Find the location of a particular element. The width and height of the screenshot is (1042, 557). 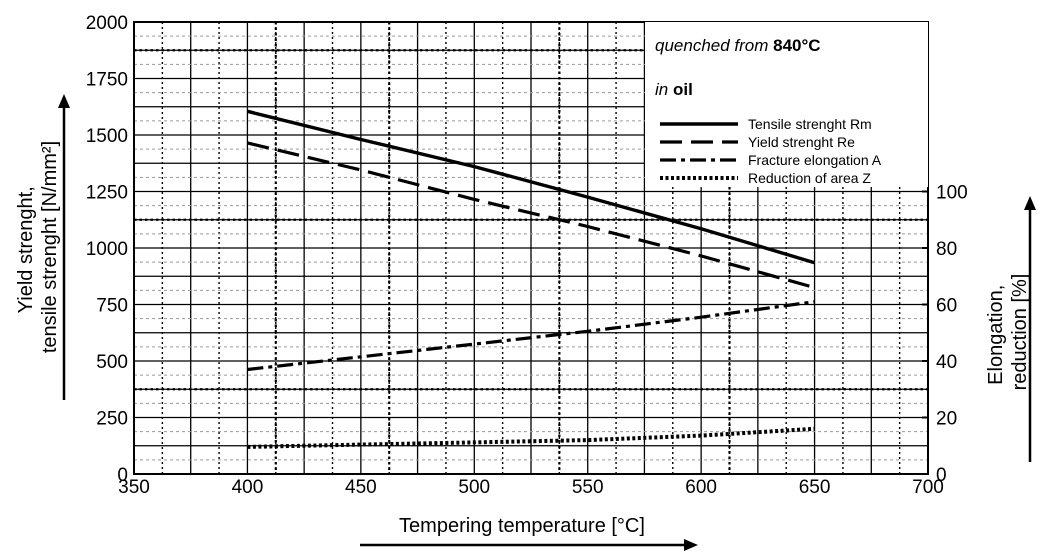

legend-label-3: Reduction of area Z is located at coordinates (809, 178).